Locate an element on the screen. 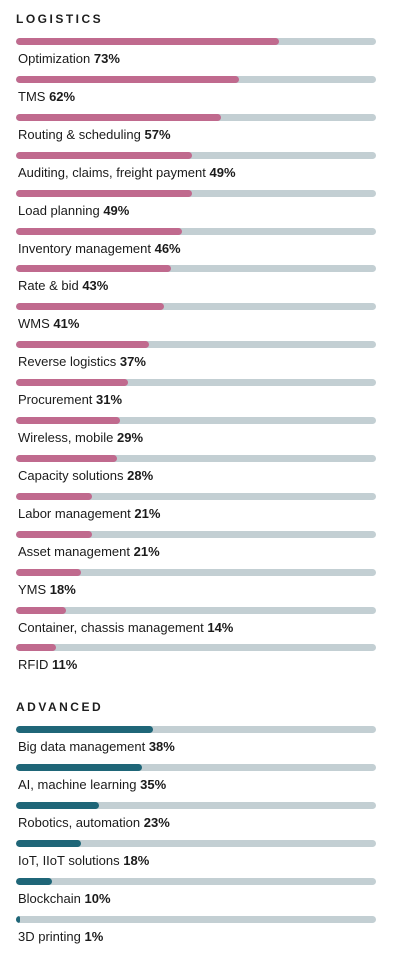 This screenshot has width=400, height=954. value-label: 31% is located at coordinates (109, 400).